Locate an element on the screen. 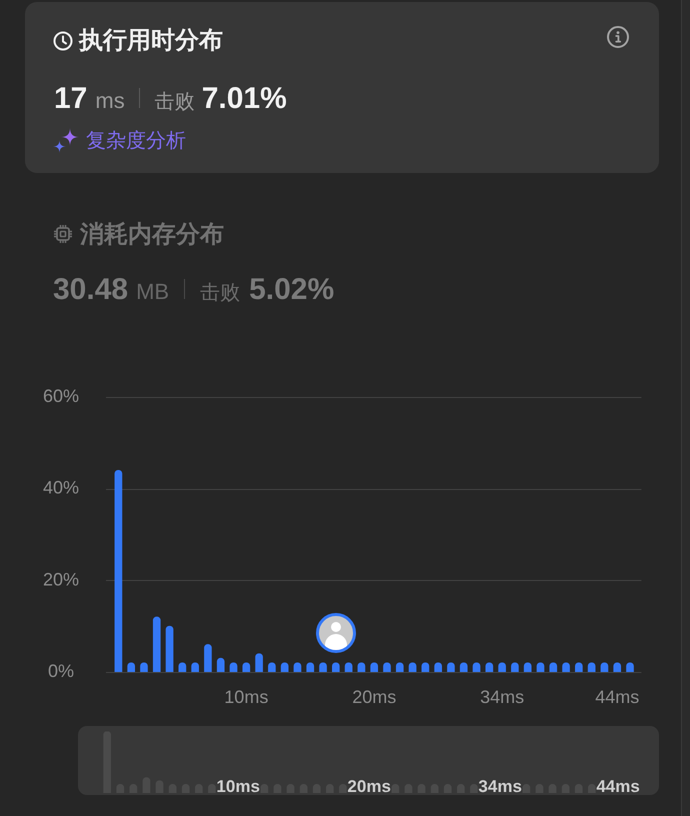 Image resolution: width=690 pixels, height=816 pixels. y-tick-label: 60% is located at coordinates (60, 396).